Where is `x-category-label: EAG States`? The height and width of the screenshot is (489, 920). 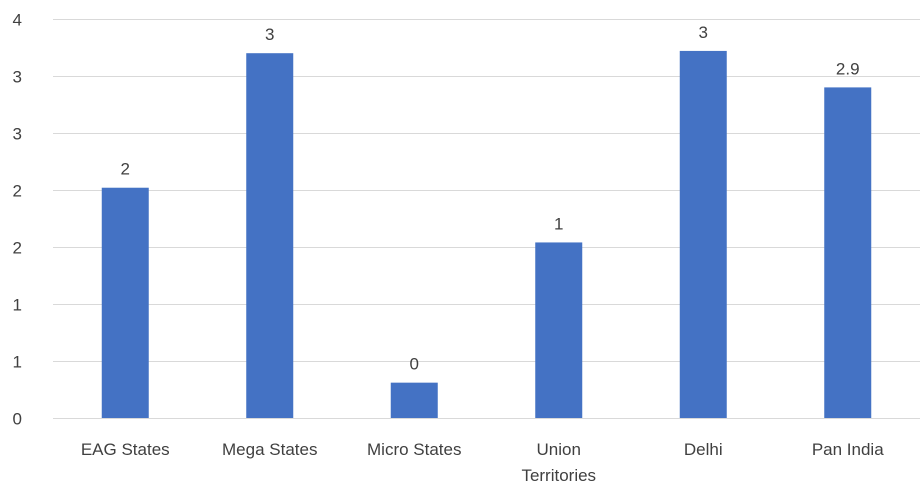
x-category-label: EAG States is located at coordinates (125, 449).